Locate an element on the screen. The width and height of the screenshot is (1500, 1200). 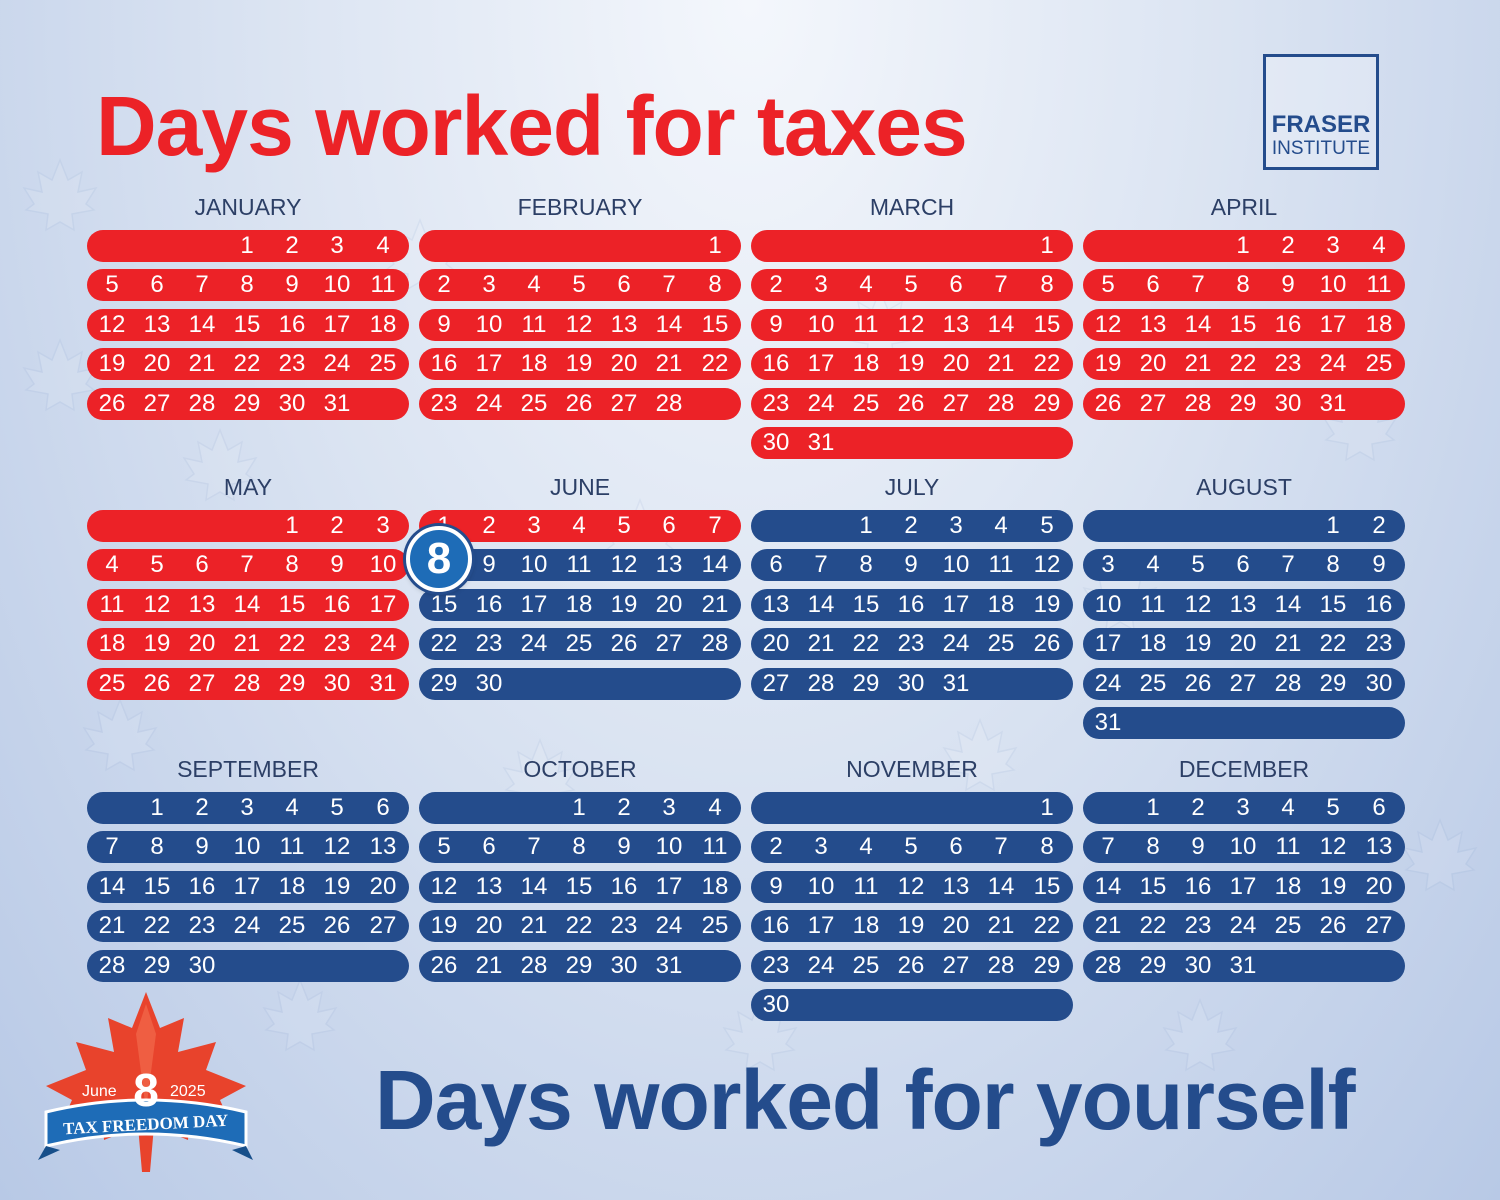
tax-freedom-day-marker: 8 is located at coordinates (439, 559).